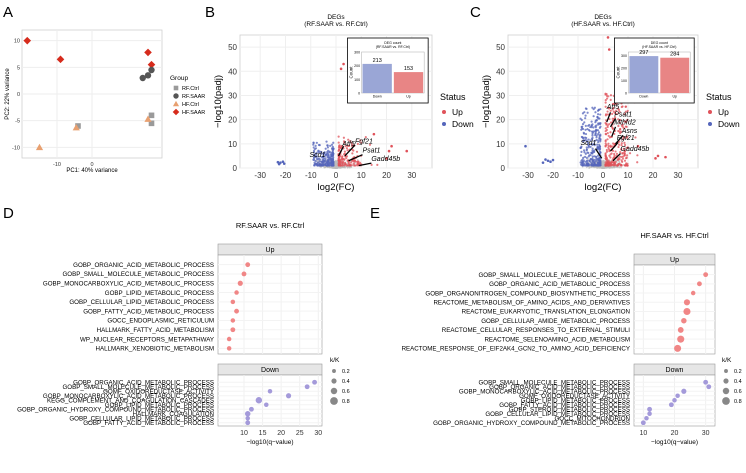 Image resolution: width=746 pixels, height=473 pixels. Describe the element at coordinates (334, 401) in the screenshot. I see `size-legend-key` at that location.